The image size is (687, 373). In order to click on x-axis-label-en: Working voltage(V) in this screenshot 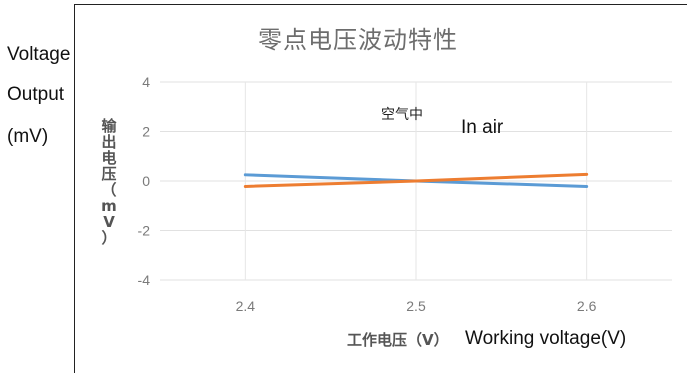, I will do `click(546, 338)`.